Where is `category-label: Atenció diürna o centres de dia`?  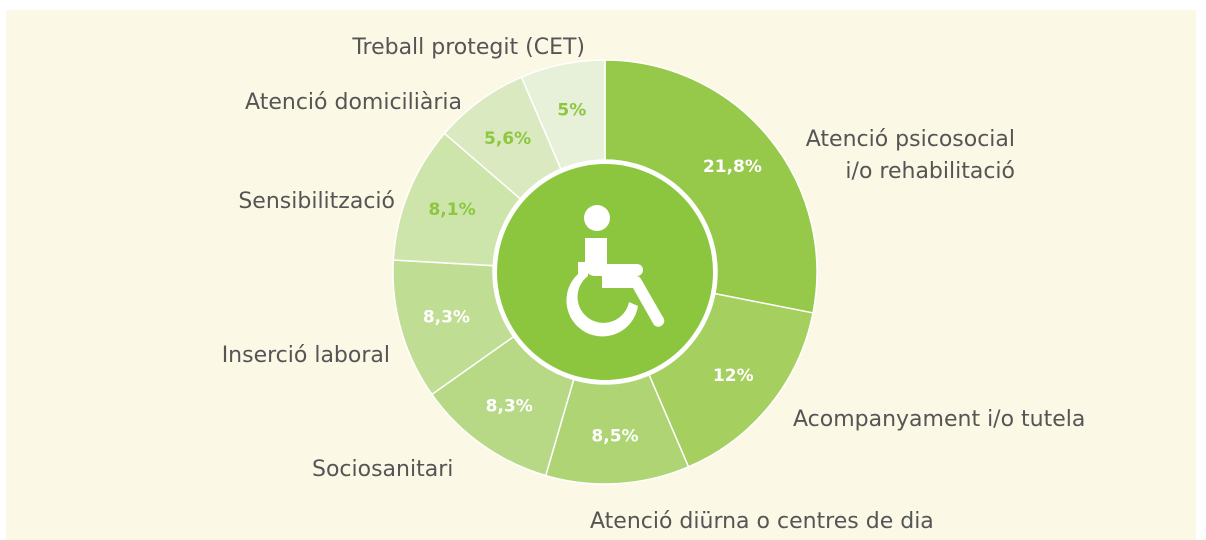
category-label: Atenció diürna o centres de dia is located at coordinates (762, 521).